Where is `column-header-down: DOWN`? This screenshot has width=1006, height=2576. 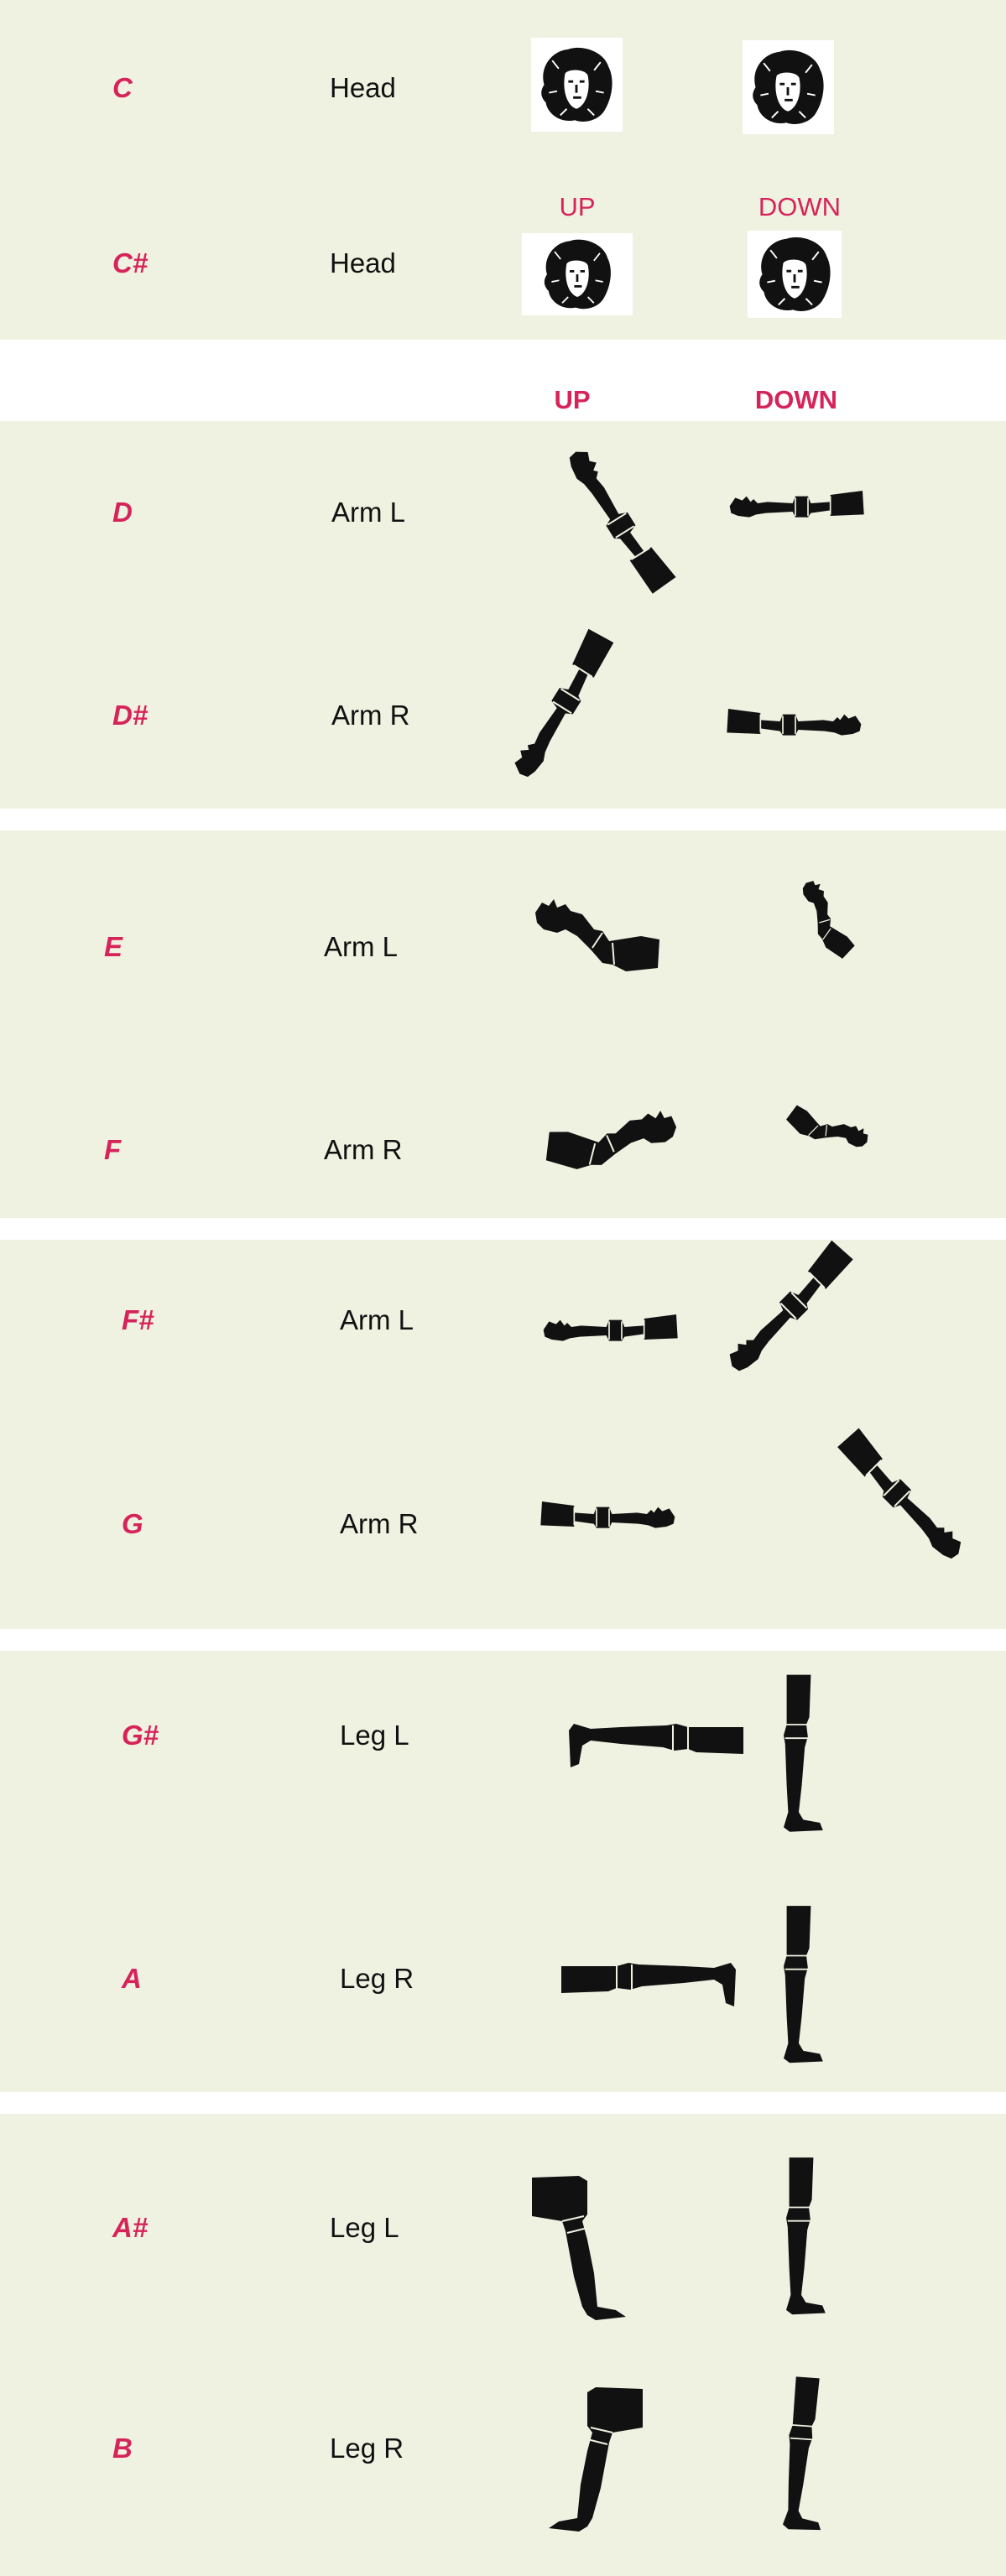 column-header-down: DOWN is located at coordinates (796, 399).